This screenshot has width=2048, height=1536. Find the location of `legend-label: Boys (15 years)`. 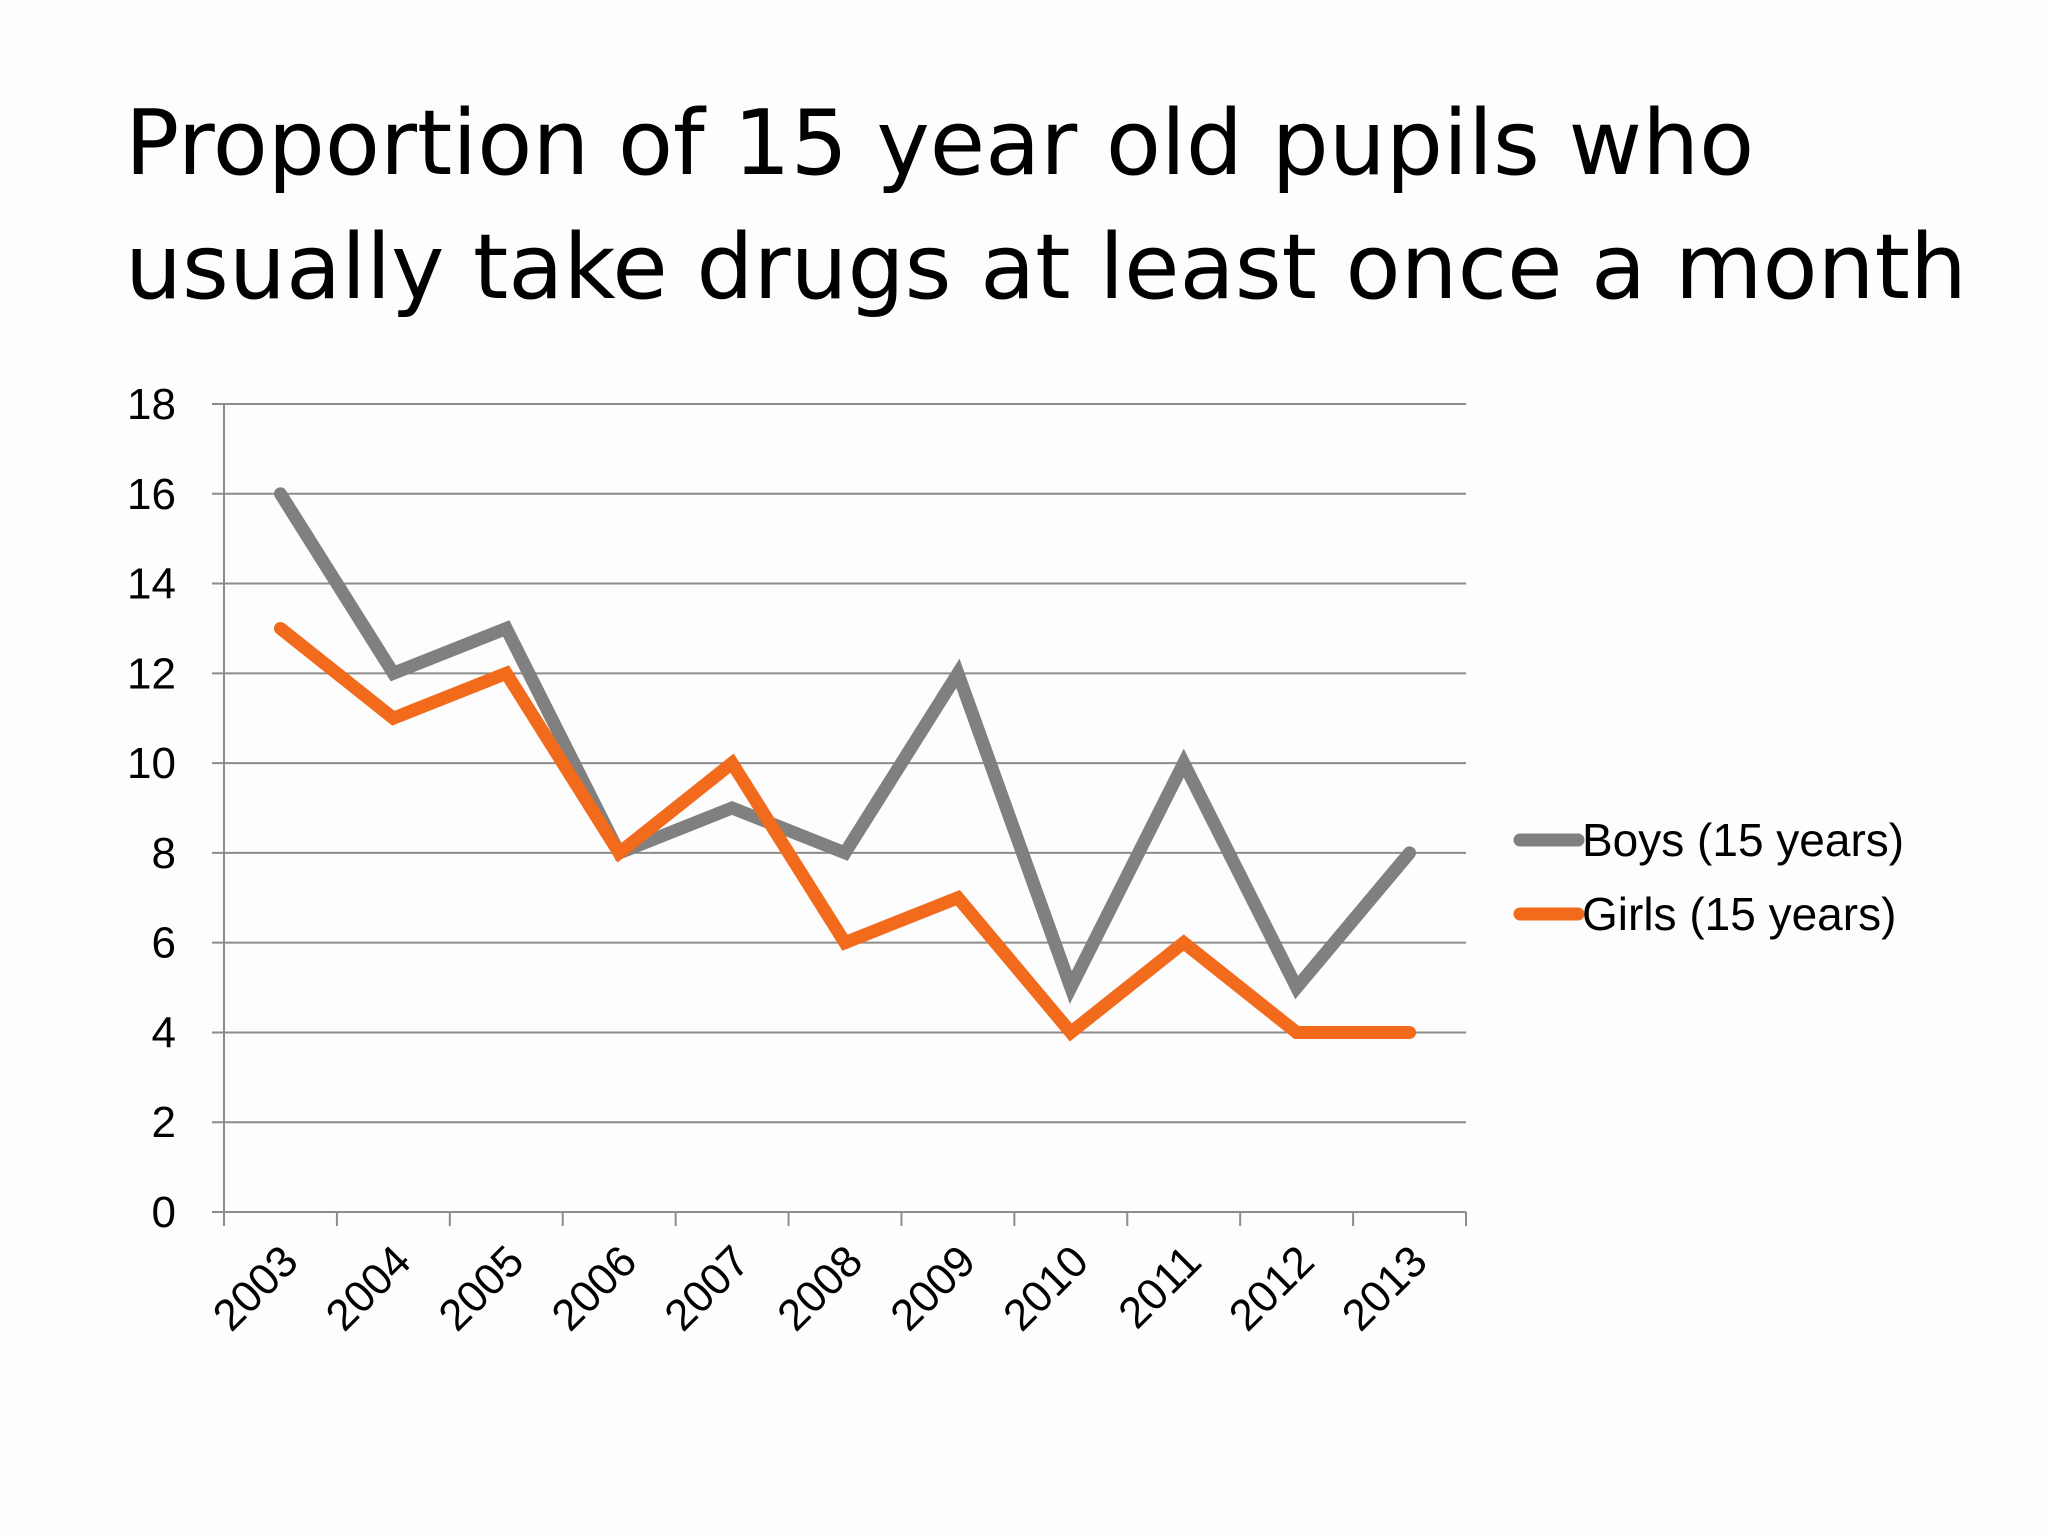

legend-label: Boys (15 years) is located at coordinates (1743, 840).